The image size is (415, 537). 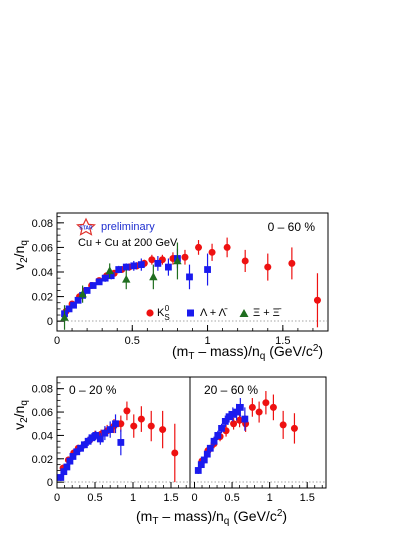 What do you see at coordinates (86, 229) in the screenshot?
I see `star-logo-text: STAR` at bounding box center [86, 229].